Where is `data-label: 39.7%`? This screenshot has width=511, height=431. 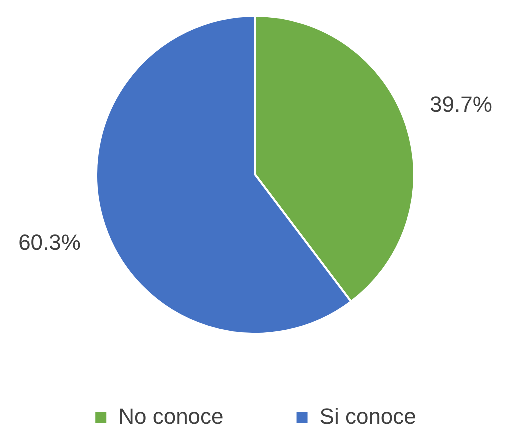 data-label: 39.7% is located at coordinates (461, 105).